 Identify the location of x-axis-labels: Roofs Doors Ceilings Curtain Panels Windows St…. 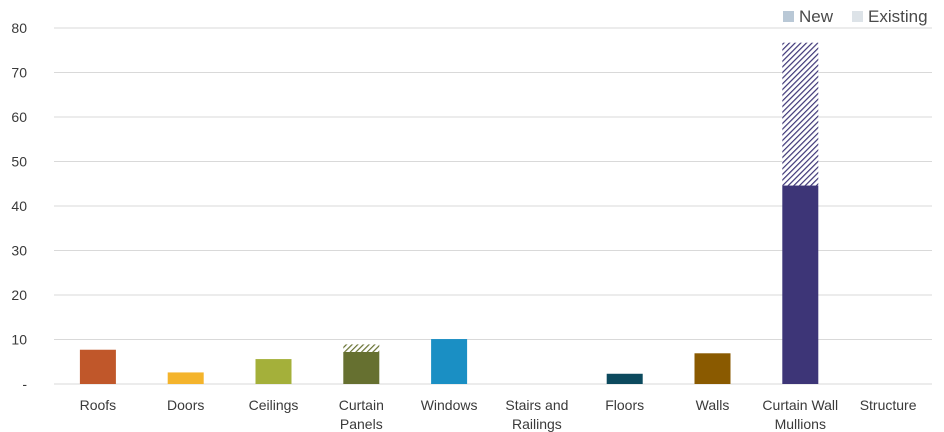
(498, 414).